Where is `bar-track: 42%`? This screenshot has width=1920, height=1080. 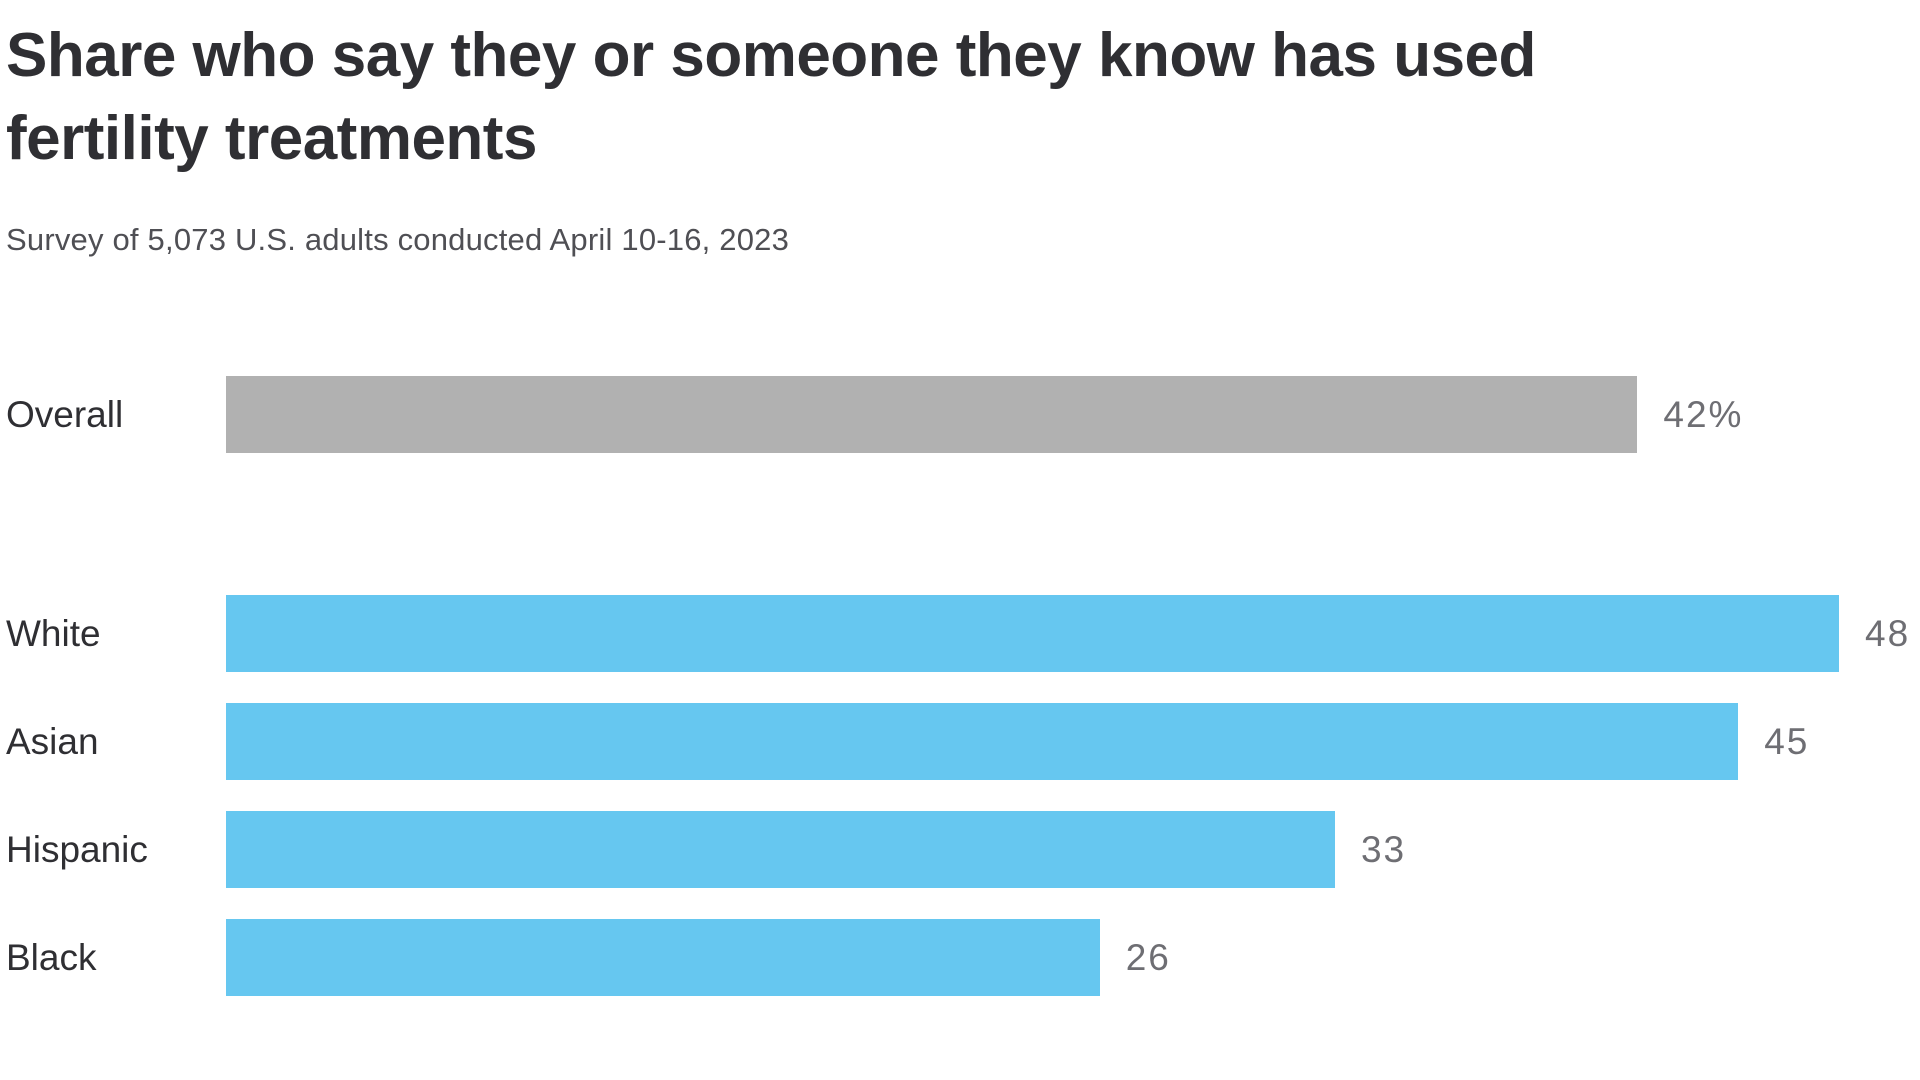
bar-track: 42% is located at coordinates (1032, 415).